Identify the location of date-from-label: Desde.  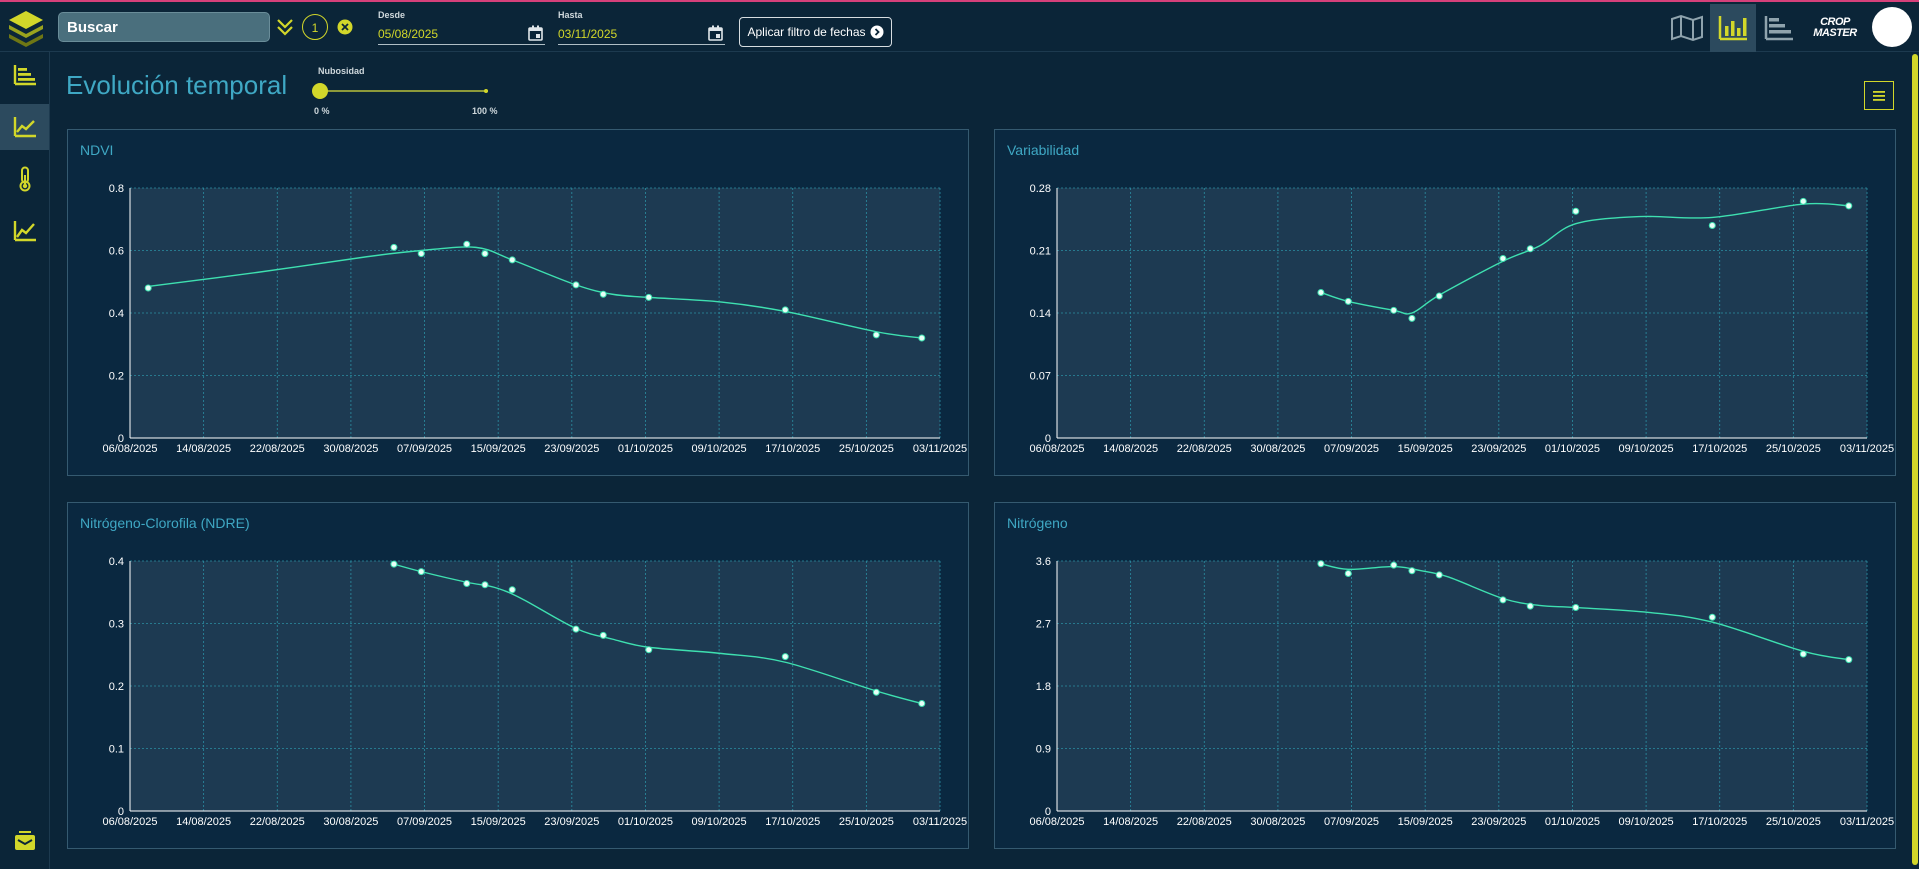
(392, 15).